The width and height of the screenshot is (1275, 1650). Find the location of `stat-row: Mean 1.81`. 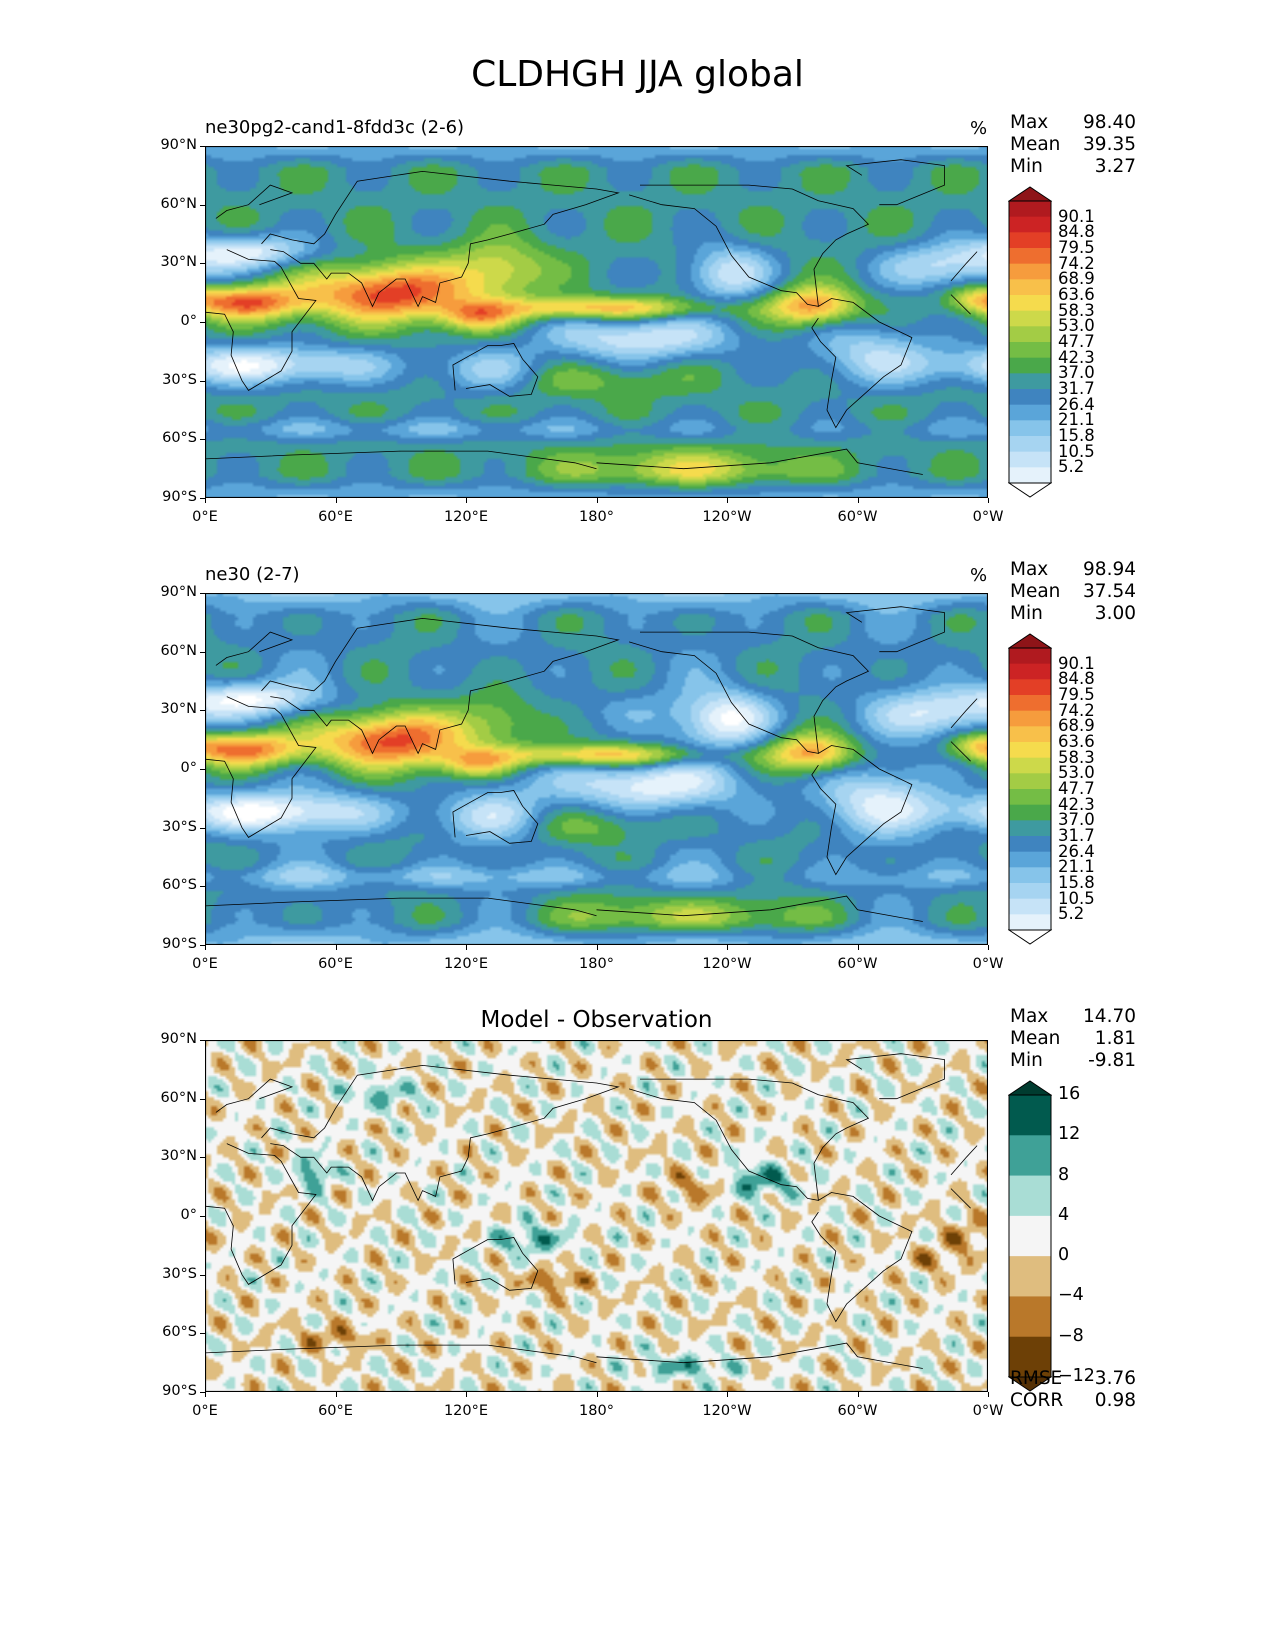

stat-row: Mean 1.81 is located at coordinates (1073, 1039).